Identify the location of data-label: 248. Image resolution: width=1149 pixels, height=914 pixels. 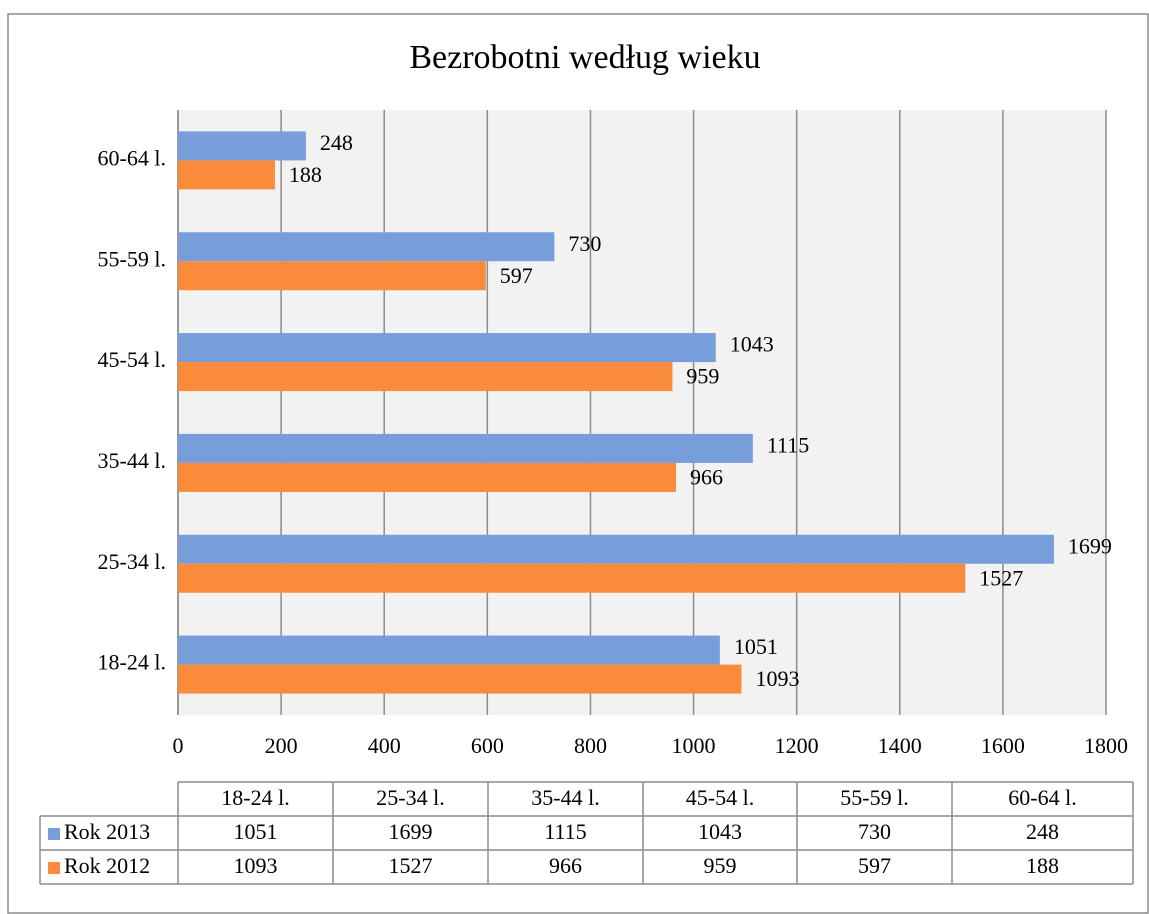
(336, 142).